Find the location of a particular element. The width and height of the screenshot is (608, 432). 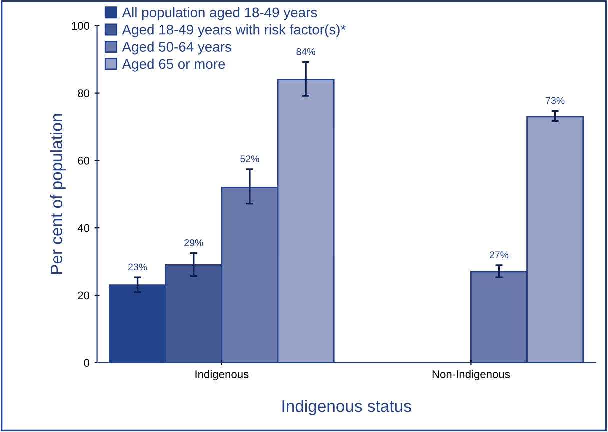

data-label: 73% is located at coordinates (555, 100).